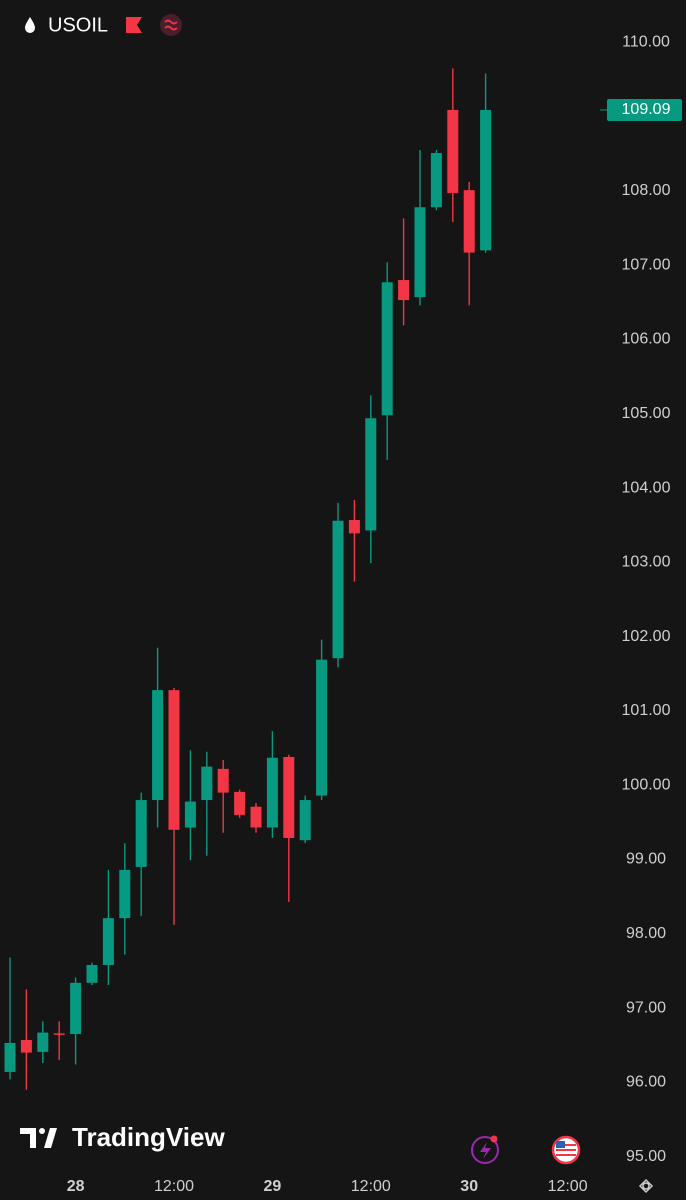  I want to click on y-tick-label: 106.00, so click(646, 339).